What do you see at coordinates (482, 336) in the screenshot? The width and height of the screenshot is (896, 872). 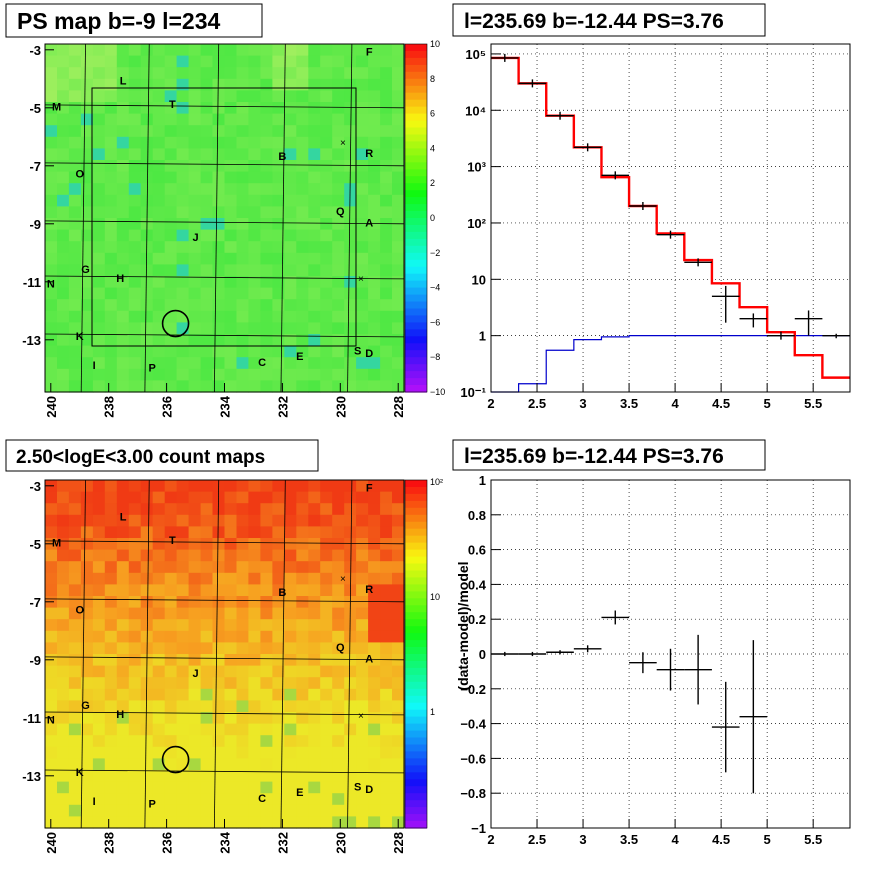 I see `spectrum-y-tick-label: 1` at bounding box center [482, 336].